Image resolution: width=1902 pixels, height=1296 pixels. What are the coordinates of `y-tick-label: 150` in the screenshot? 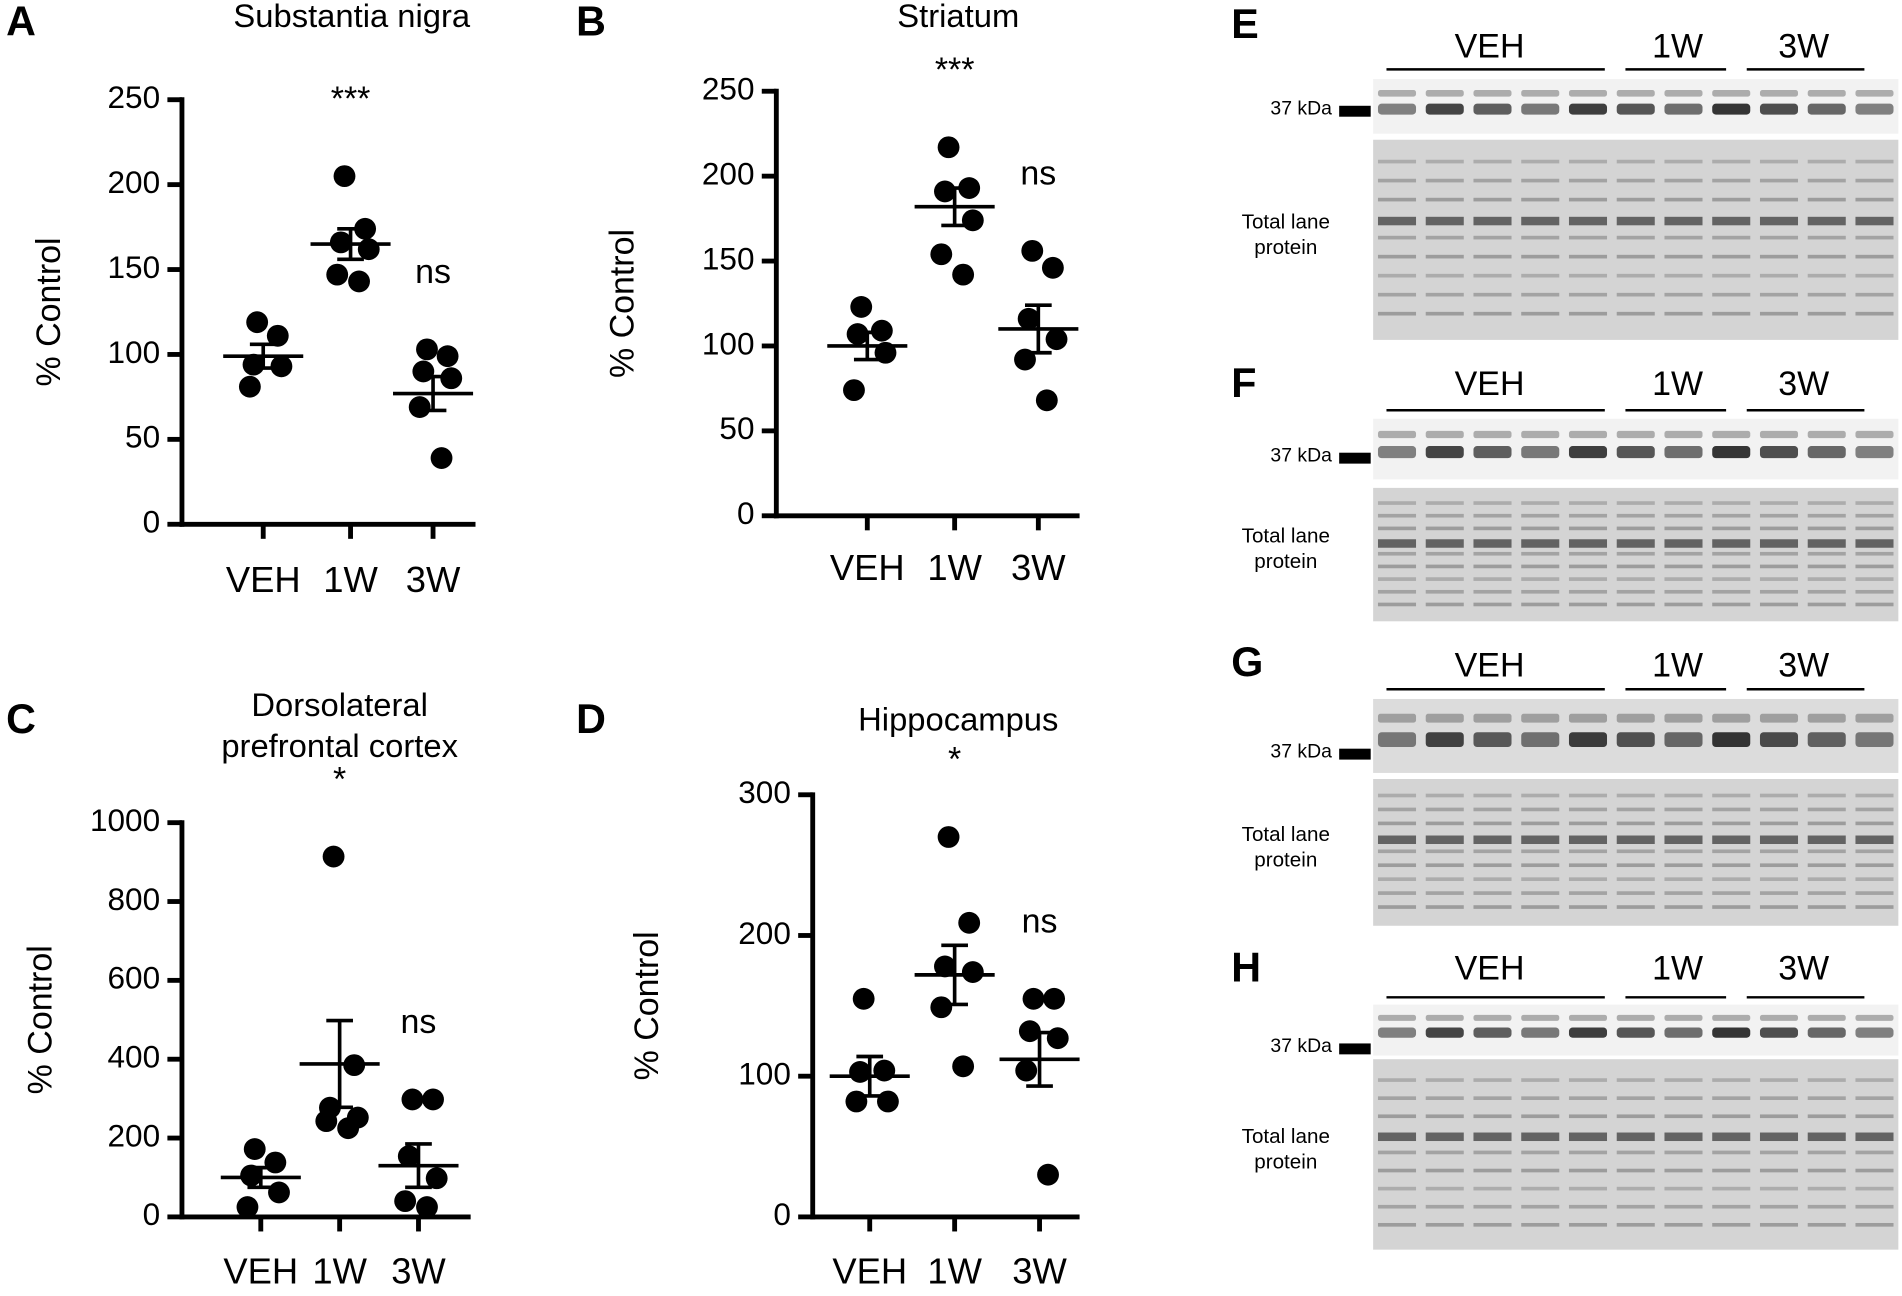 It's located at (728, 258).